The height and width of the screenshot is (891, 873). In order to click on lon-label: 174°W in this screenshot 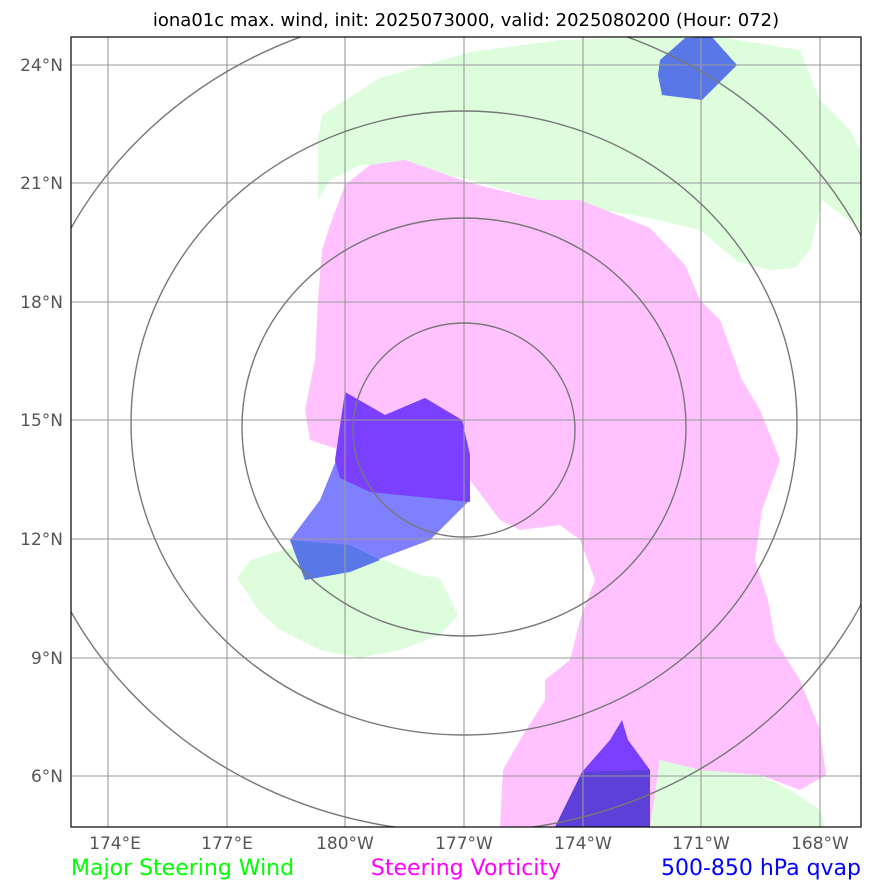, I will do `click(583, 844)`.